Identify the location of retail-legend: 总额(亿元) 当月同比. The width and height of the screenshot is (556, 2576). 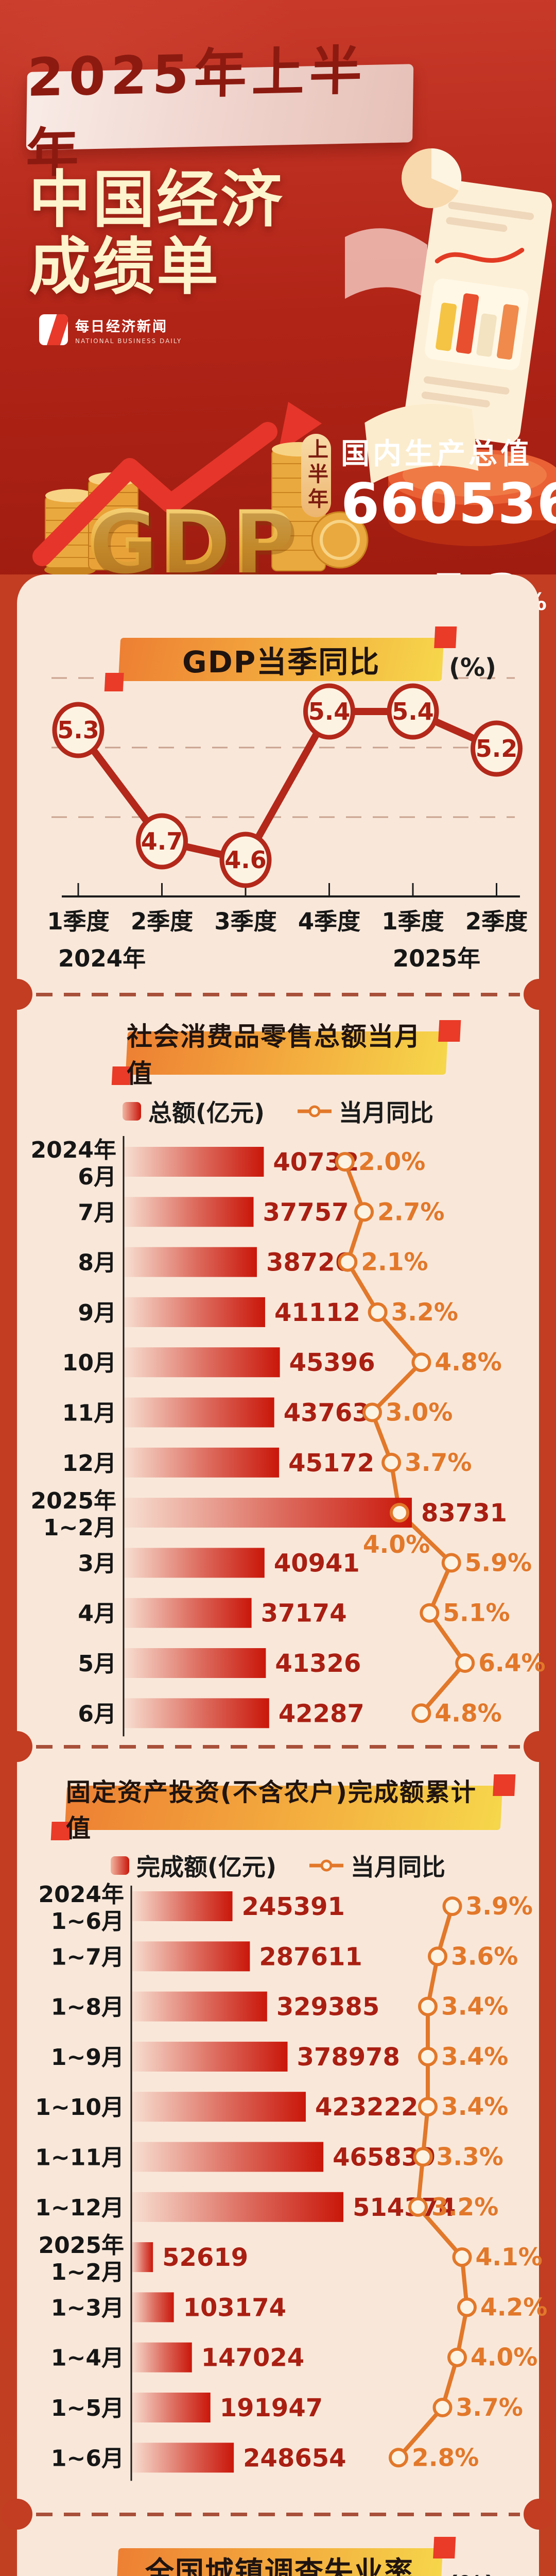
(278, 1111).